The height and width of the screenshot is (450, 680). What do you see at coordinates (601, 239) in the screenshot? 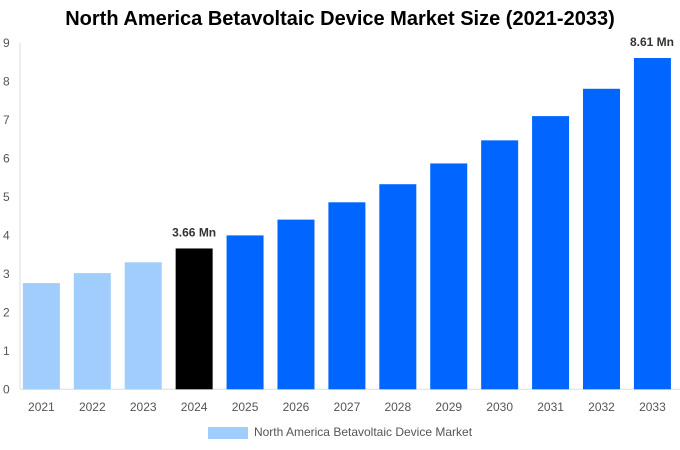
I see `bar-2032` at bounding box center [601, 239].